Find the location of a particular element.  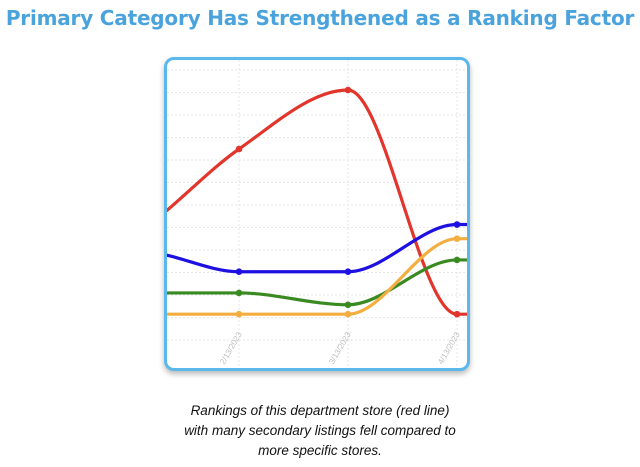

x-tick-label: 4/13/2023 is located at coordinates (449, 348).